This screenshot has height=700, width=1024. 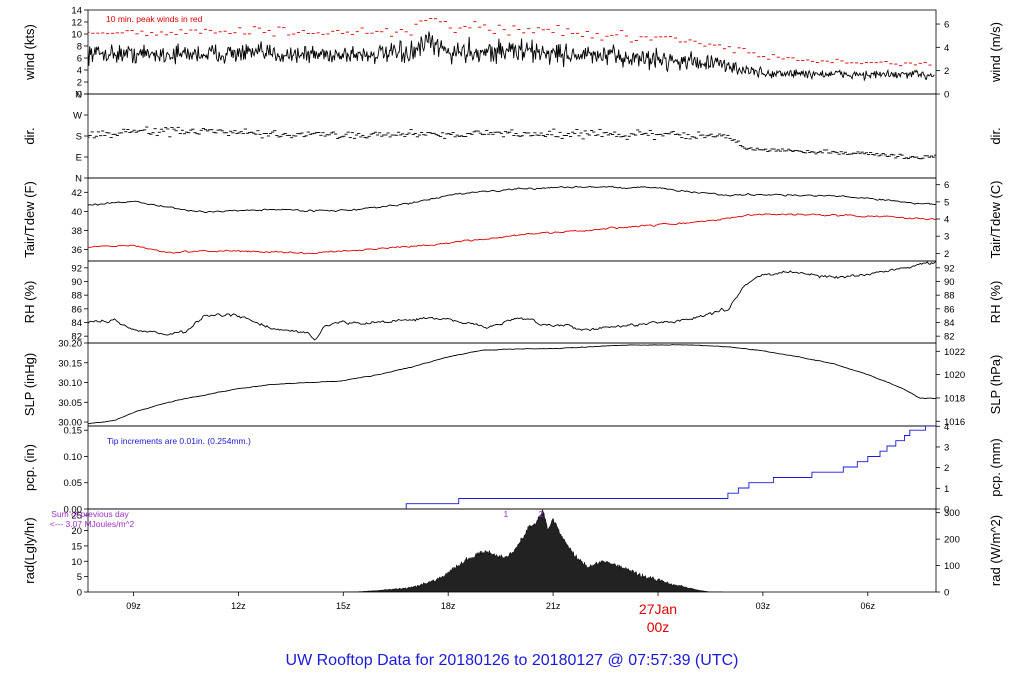 I want to click on y-tick-label: 30.00, so click(x=70, y=423).